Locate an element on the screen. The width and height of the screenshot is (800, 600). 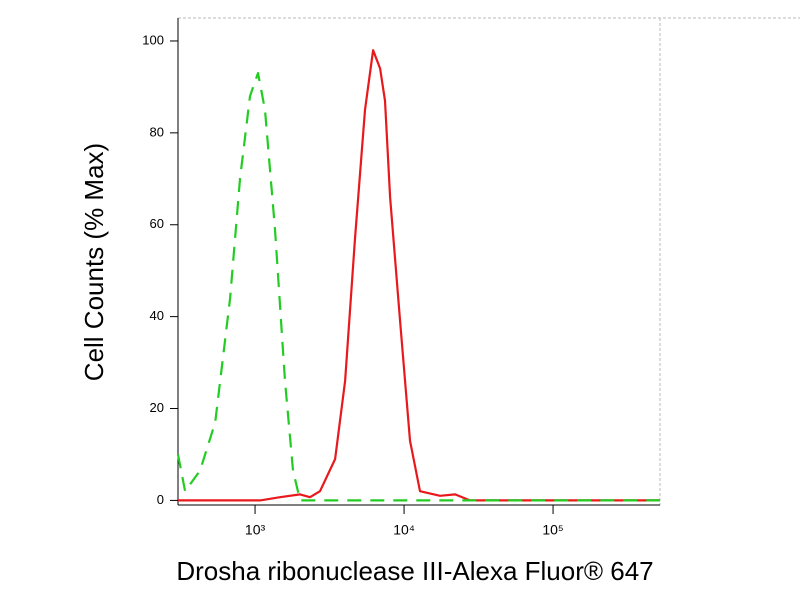
x-tick-label: 10³ is located at coordinates (255, 530).